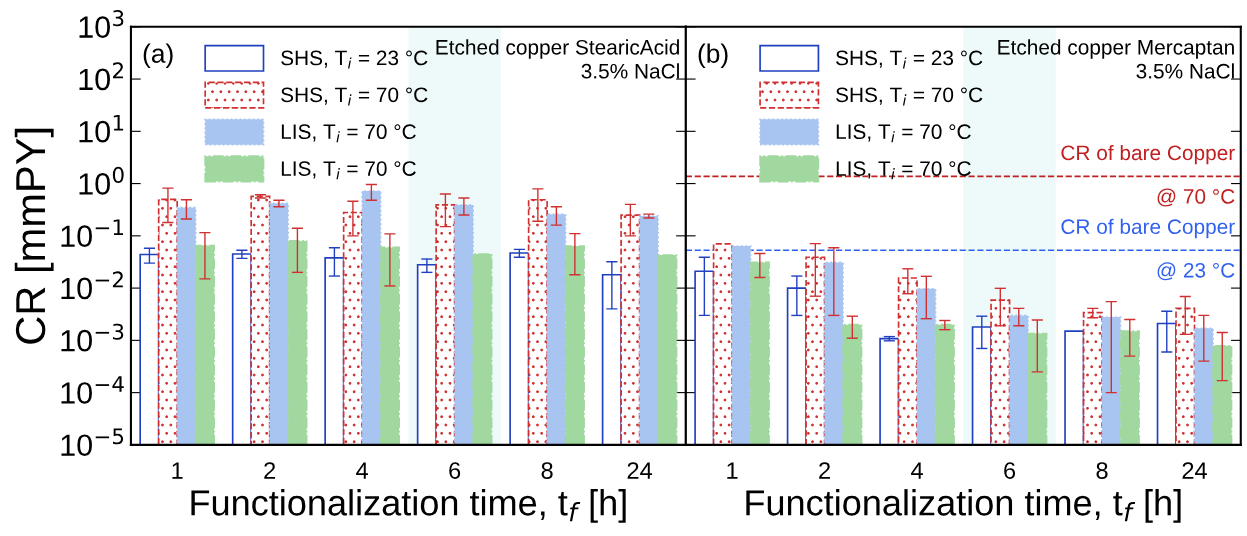 This screenshot has height=536, width=1247. I want to click on y-tick-label: 10$^{2}$, so click(101, 76).